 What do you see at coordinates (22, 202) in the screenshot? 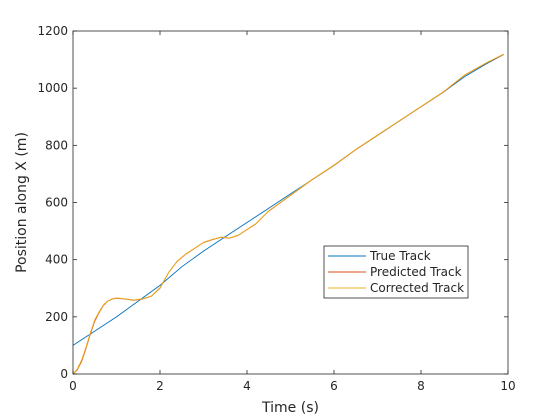
I see `y-axis-label: Position along X (m)` at bounding box center [22, 202].